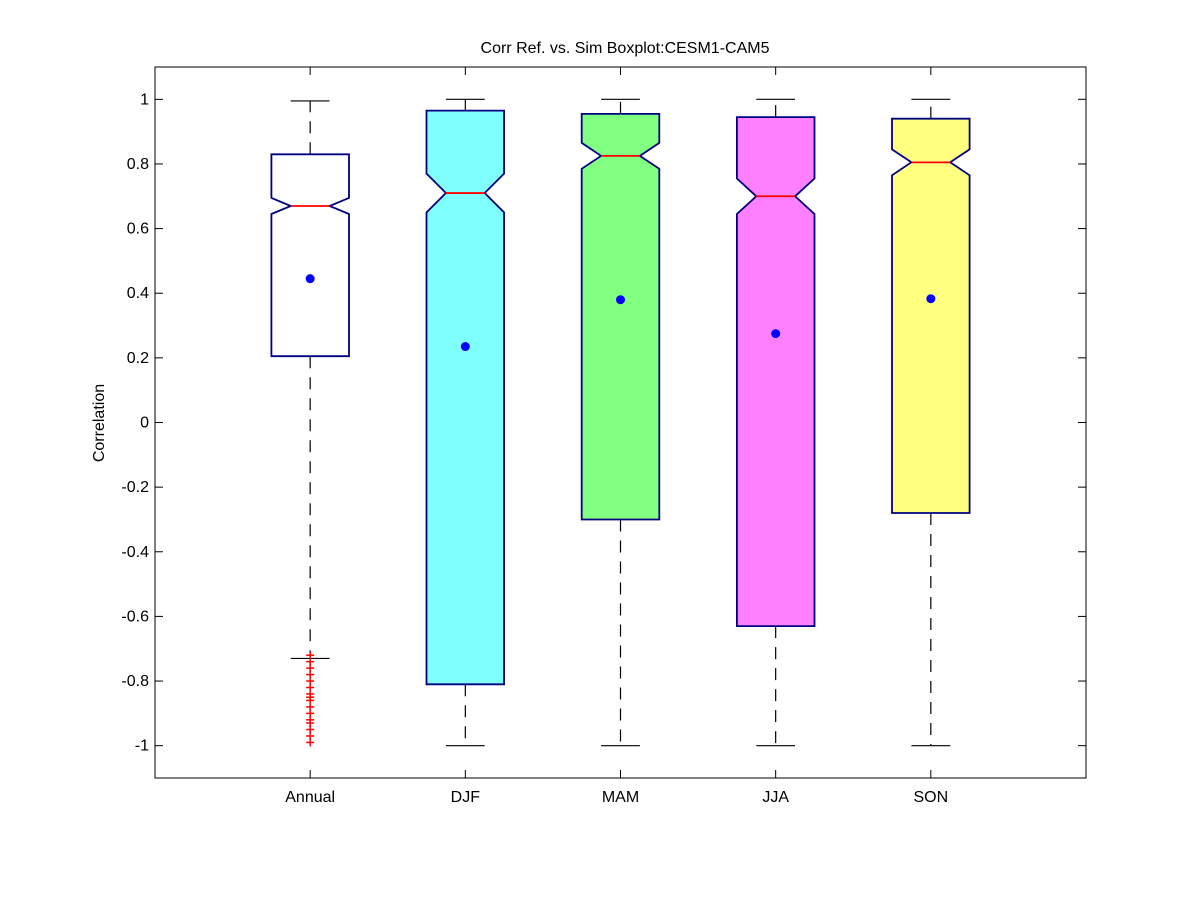 This screenshot has width=1200, height=901. What do you see at coordinates (310, 797) in the screenshot?
I see `x-tick-label: Annual` at bounding box center [310, 797].